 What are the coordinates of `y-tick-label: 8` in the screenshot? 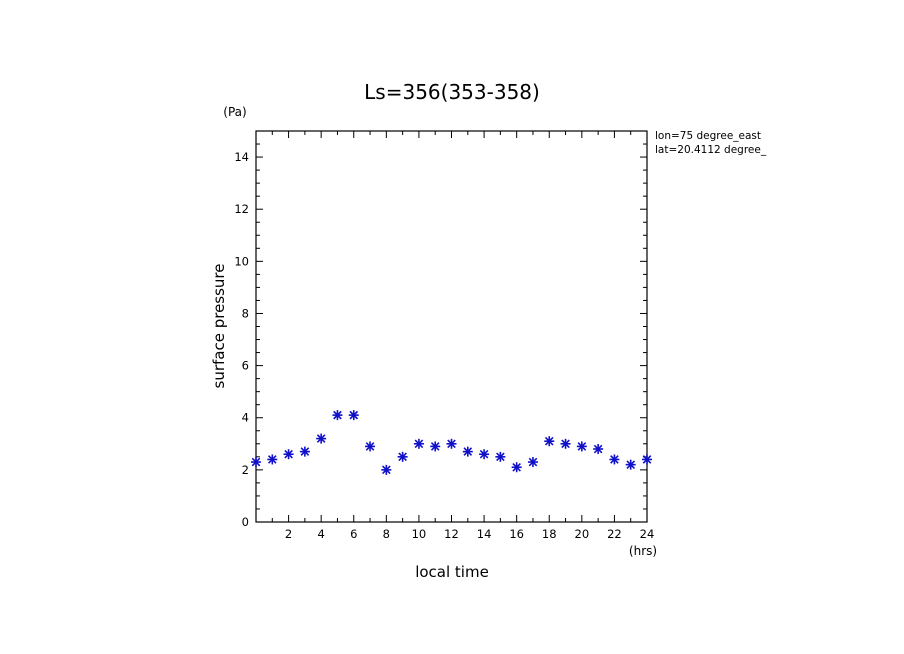 It's located at (245, 313).